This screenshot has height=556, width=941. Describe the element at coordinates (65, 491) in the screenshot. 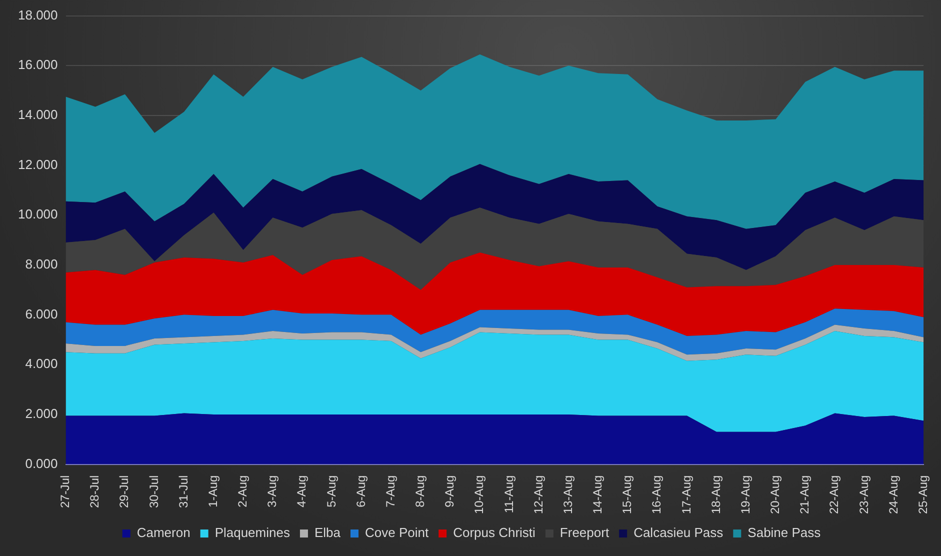

I see `x-tick-label: 27-Jul` at that location.